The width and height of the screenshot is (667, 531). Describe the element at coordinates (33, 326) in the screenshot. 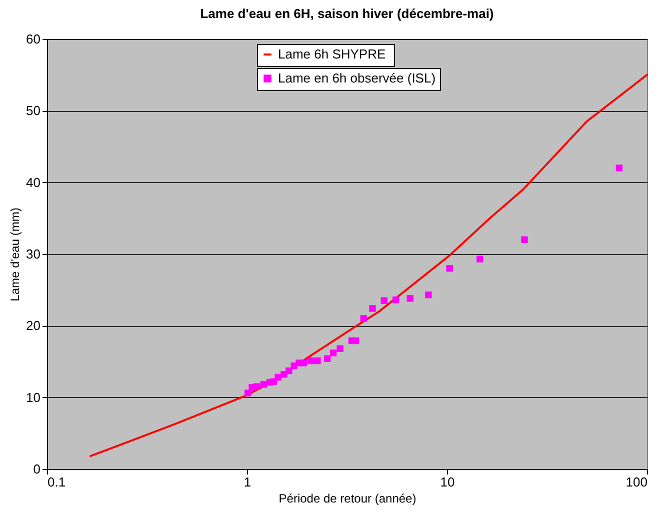

I see `y-tick-label: 20` at that location.